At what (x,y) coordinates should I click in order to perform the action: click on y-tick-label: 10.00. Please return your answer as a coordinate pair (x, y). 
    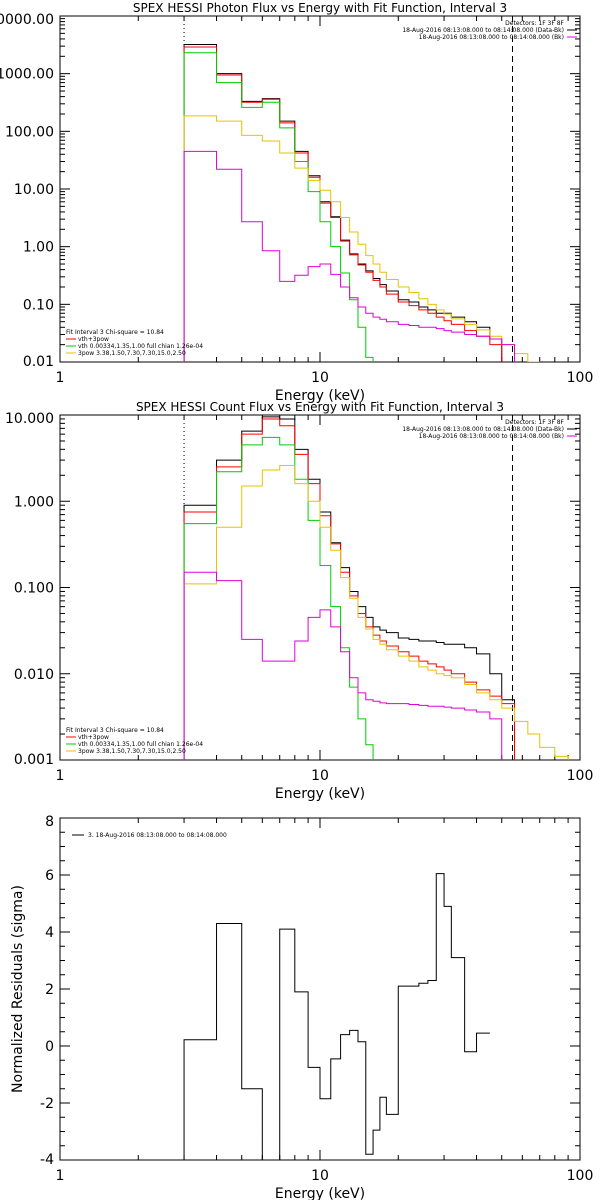
    Looking at the image, I should click on (34, 190).